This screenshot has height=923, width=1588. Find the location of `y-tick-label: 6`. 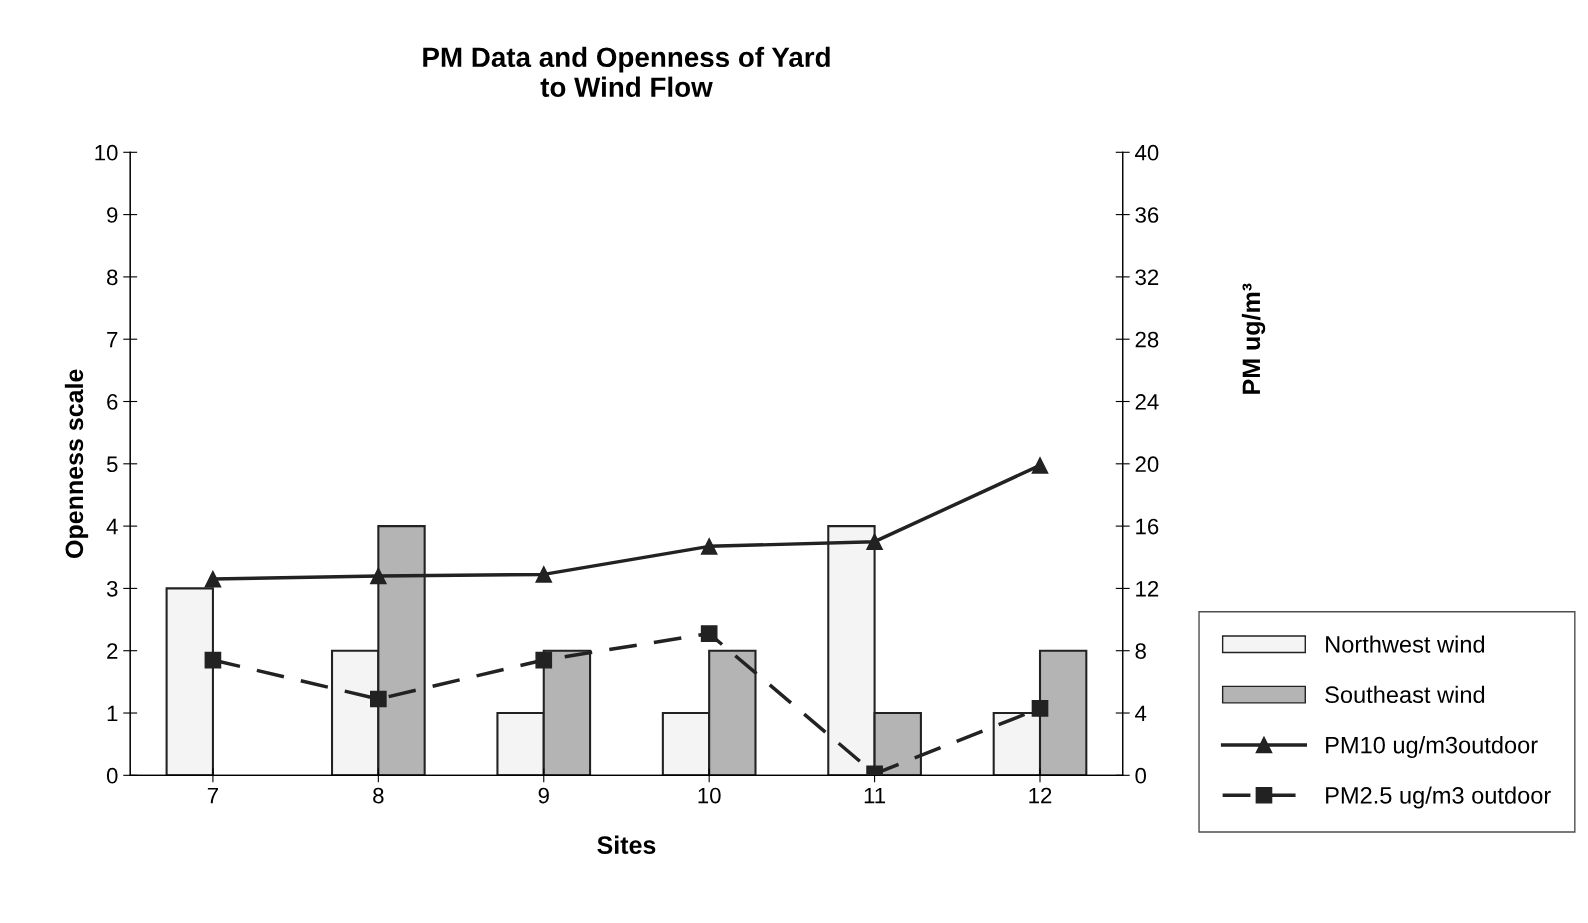

y-tick-label: 6 is located at coordinates (112, 402).